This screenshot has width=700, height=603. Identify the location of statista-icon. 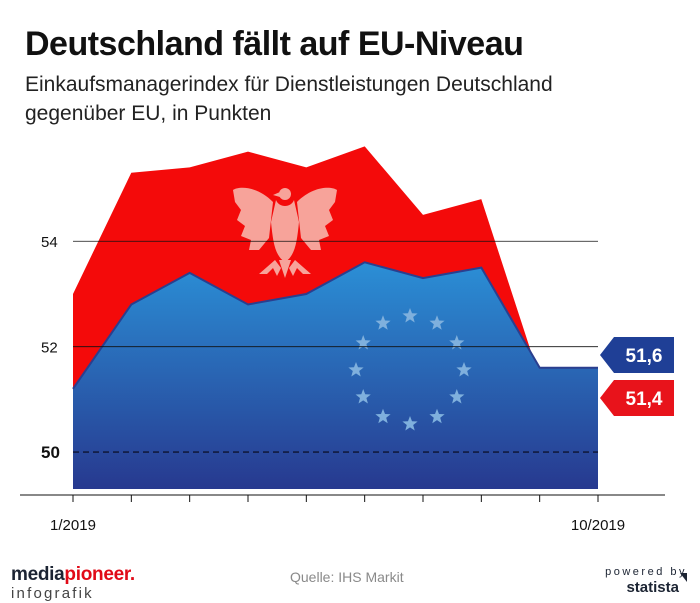
(683, 577).